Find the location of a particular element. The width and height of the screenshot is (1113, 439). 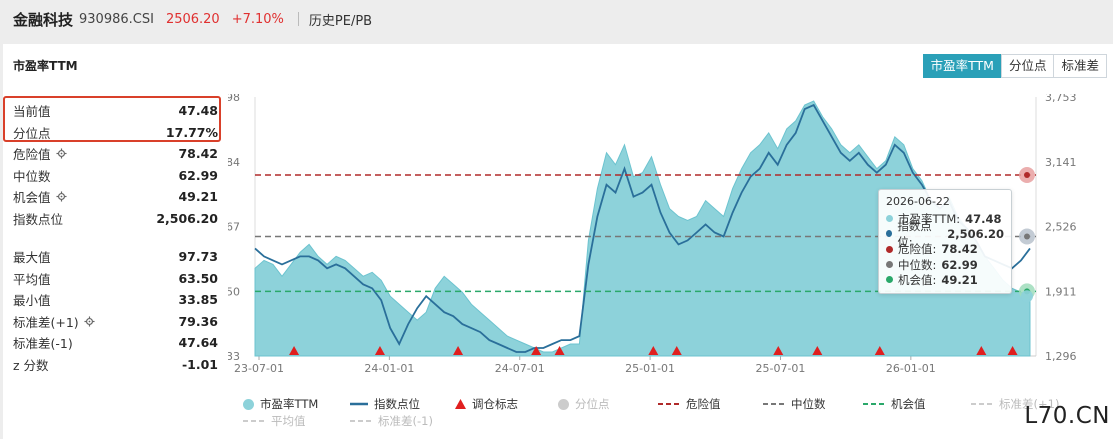

tooltip-value: 47.48 is located at coordinates (983, 218).